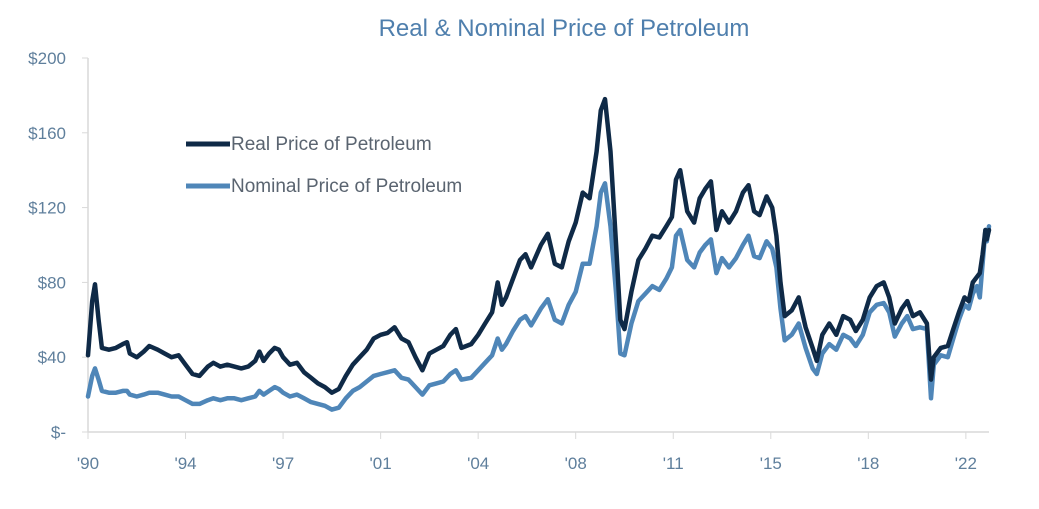 This screenshot has width=1039, height=509. Describe the element at coordinates (88, 463) in the screenshot. I see `x-tick-label: '90` at that location.